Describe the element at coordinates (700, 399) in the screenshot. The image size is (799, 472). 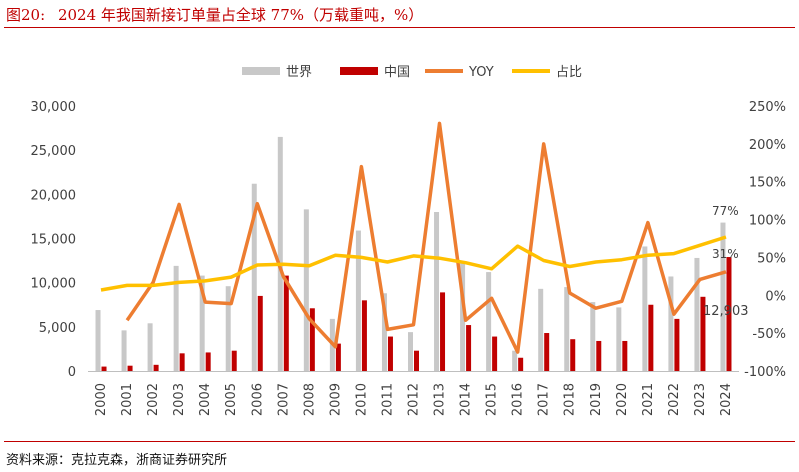
I see `x-tick-label: 2023` at that location.